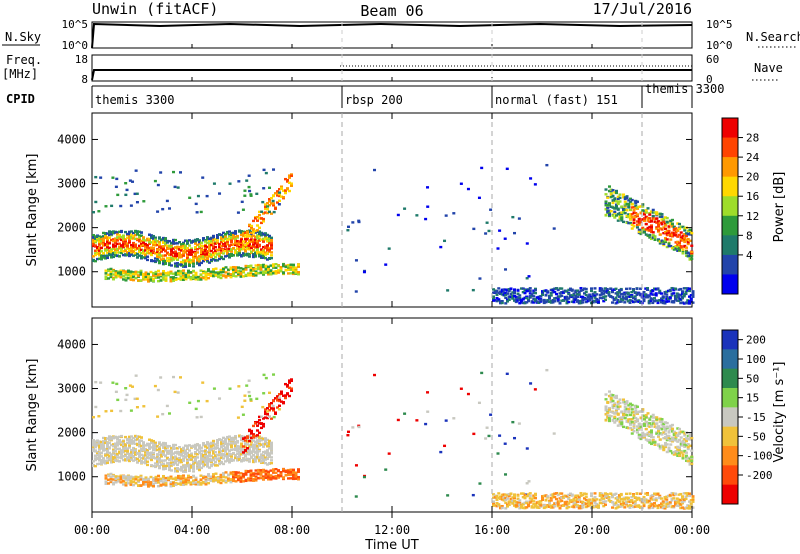 This screenshot has width=800, height=554. What do you see at coordinates (391, 11) in the screenshot?
I see `beam-title: Beam 06` at bounding box center [391, 11].